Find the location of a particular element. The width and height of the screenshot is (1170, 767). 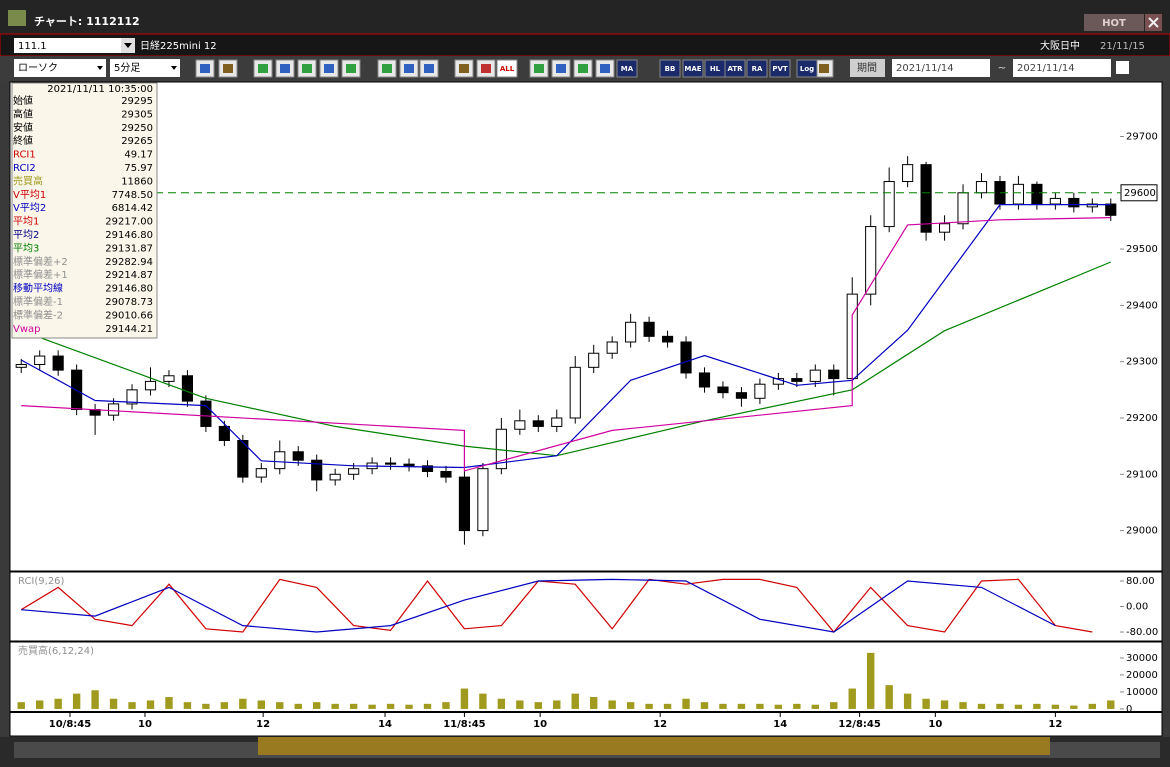

hot-button is located at coordinates (1114, 22).